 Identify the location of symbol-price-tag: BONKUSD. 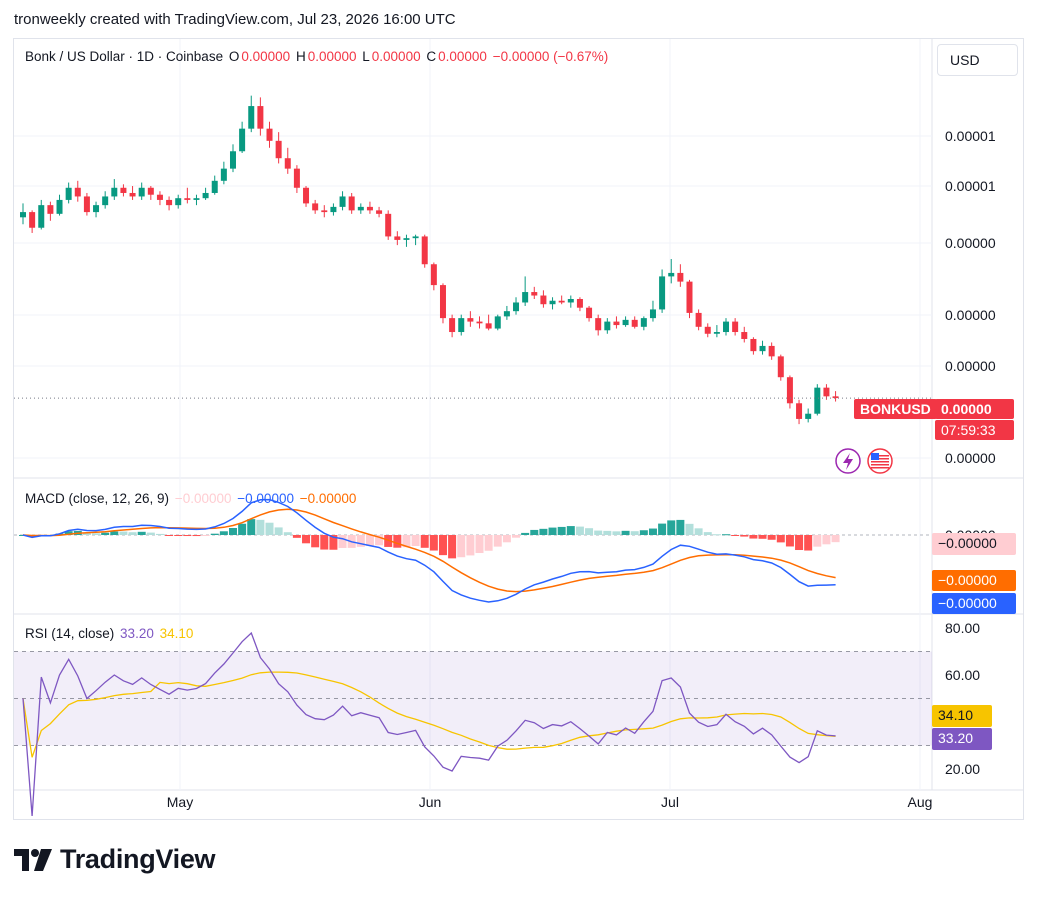
(895, 409).